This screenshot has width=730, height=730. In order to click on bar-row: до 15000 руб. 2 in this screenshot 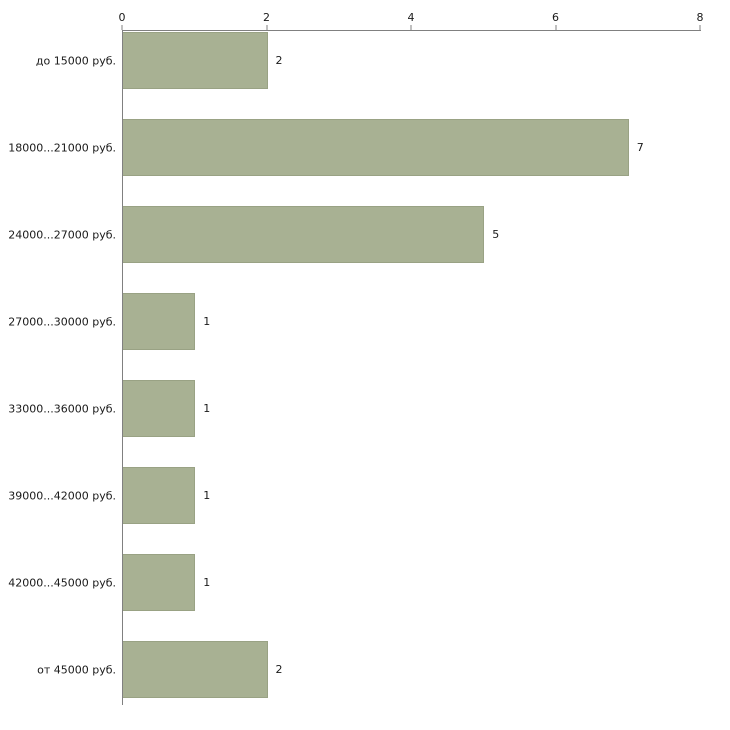, I will do `click(368, 74)`.